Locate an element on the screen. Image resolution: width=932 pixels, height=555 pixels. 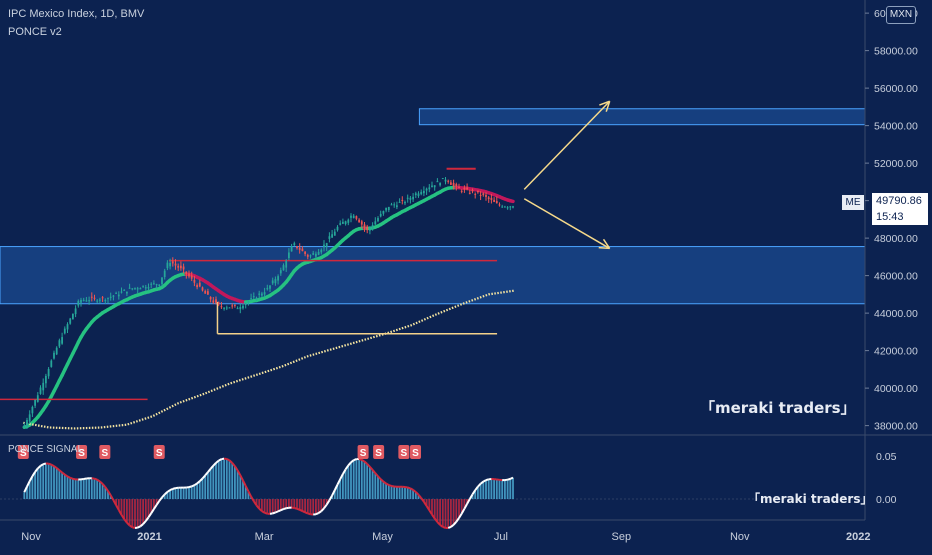
y-tick-label: 56000.00 is located at coordinates (896, 89).